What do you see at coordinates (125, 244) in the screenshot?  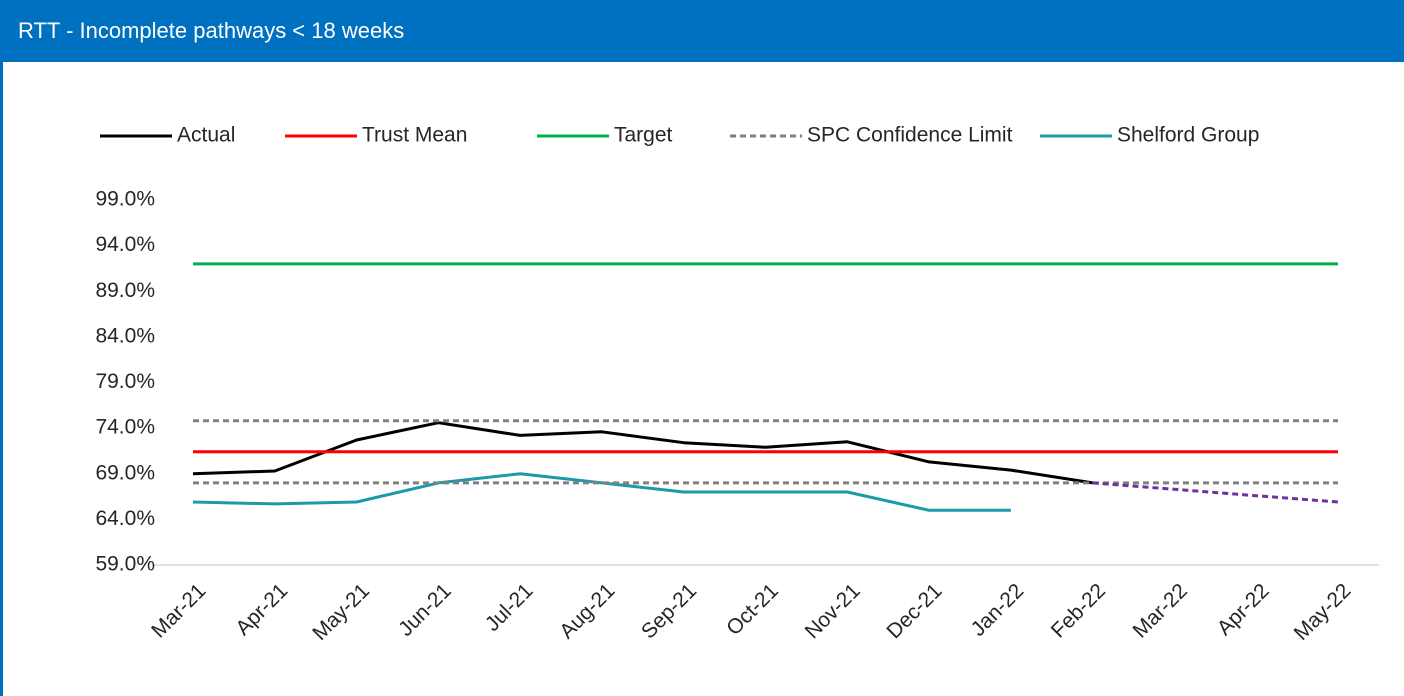 I see `y-tick-label: 94.0%` at bounding box center [125, 244].